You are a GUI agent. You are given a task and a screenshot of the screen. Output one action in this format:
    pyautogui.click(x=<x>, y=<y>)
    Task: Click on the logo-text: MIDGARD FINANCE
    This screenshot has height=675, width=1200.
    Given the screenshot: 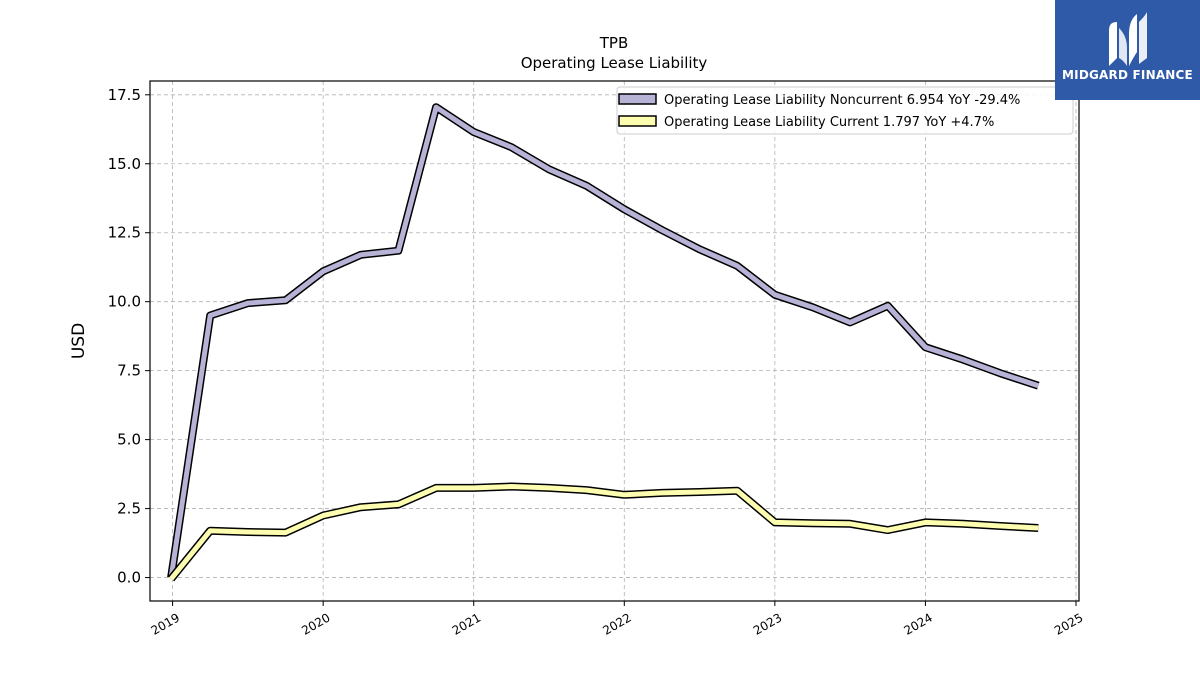 What is the action you would take?
    pyautogui.click(x=1127, y=75)
    